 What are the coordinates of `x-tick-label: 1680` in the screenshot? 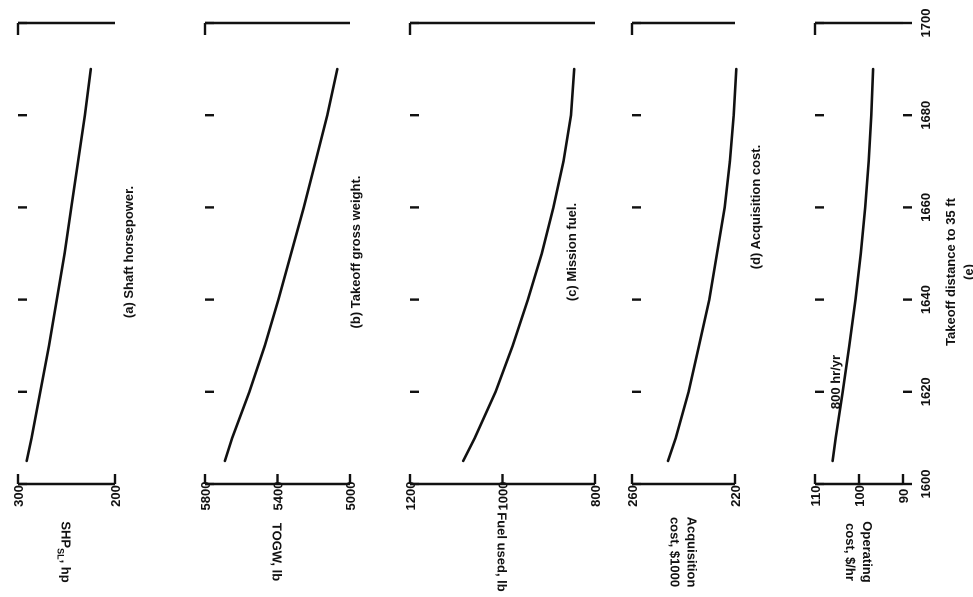 It's located at (925, 115).